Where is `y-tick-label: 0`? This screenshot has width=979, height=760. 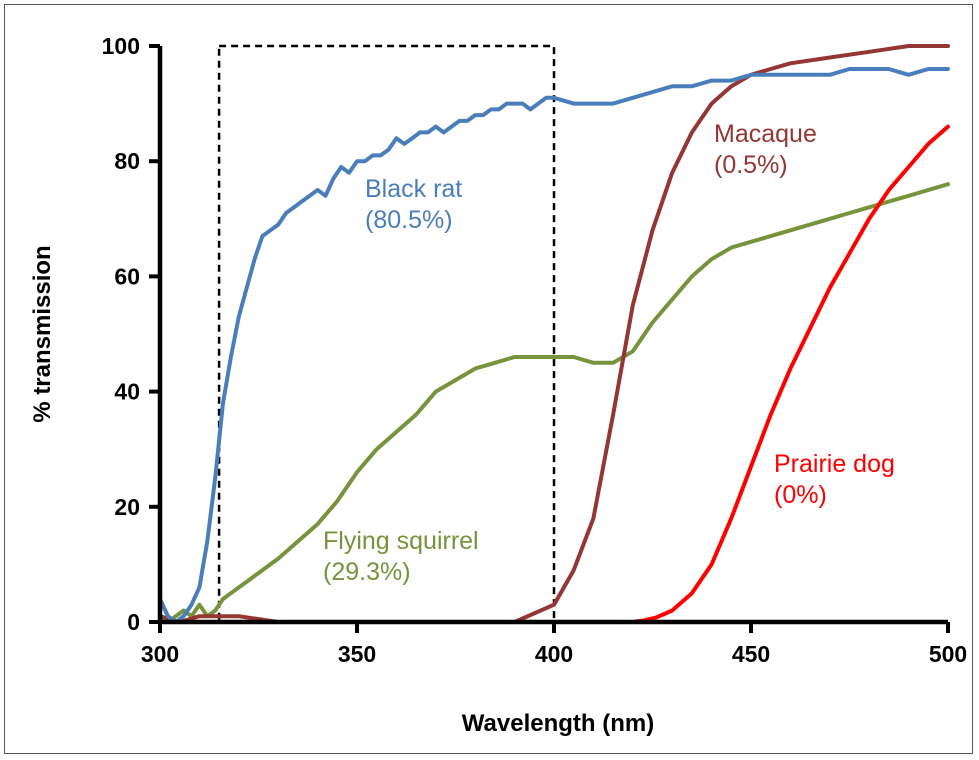 y-tick-label: 0 is located at coordinates (133, 622).